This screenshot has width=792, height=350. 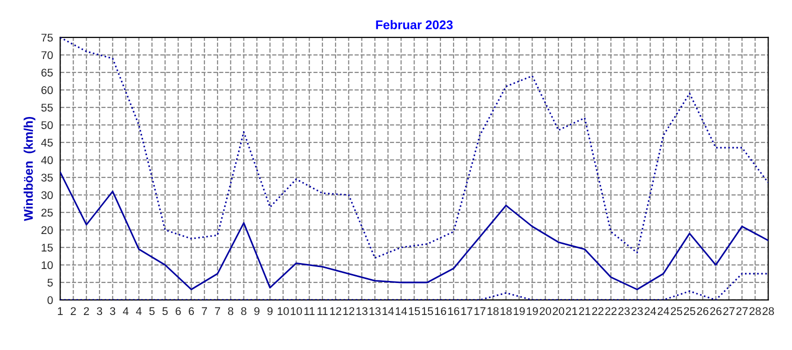 I want to click on y-tick-label: 15, so click(x=47, y=248).